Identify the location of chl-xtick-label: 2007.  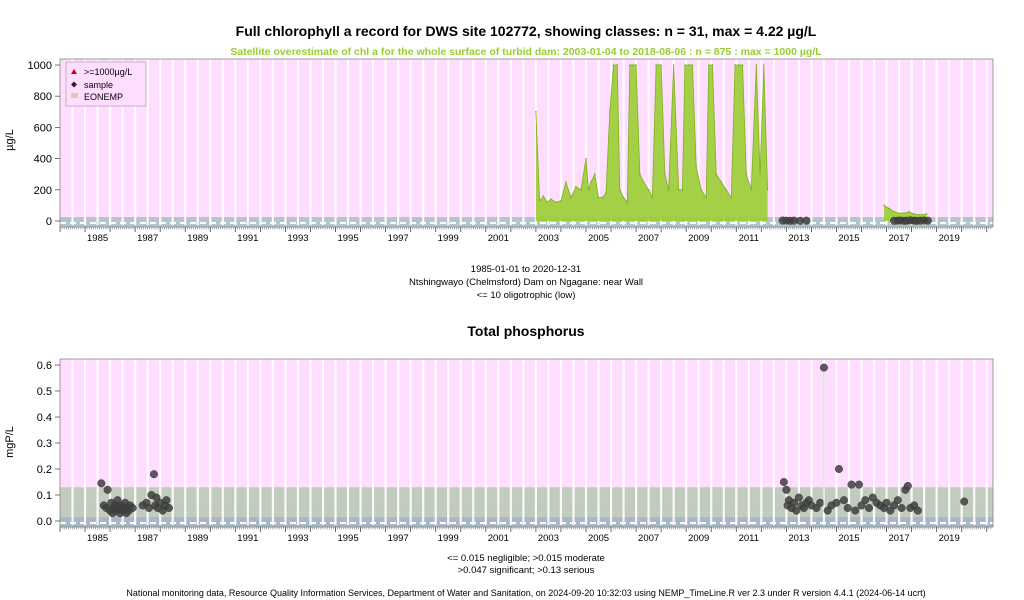
(648, 238).